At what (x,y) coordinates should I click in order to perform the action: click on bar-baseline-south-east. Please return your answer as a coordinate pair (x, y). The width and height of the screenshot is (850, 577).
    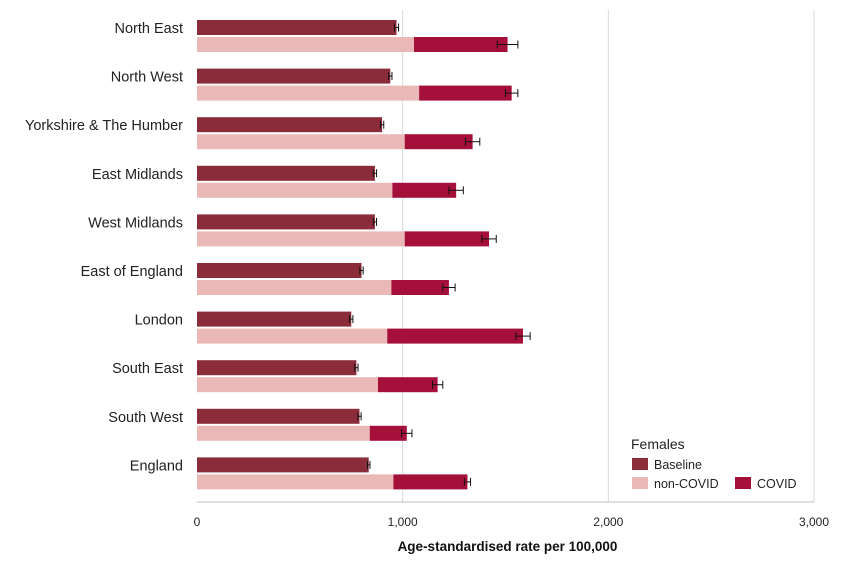
    Looking at the image, I should click on (277, 368).